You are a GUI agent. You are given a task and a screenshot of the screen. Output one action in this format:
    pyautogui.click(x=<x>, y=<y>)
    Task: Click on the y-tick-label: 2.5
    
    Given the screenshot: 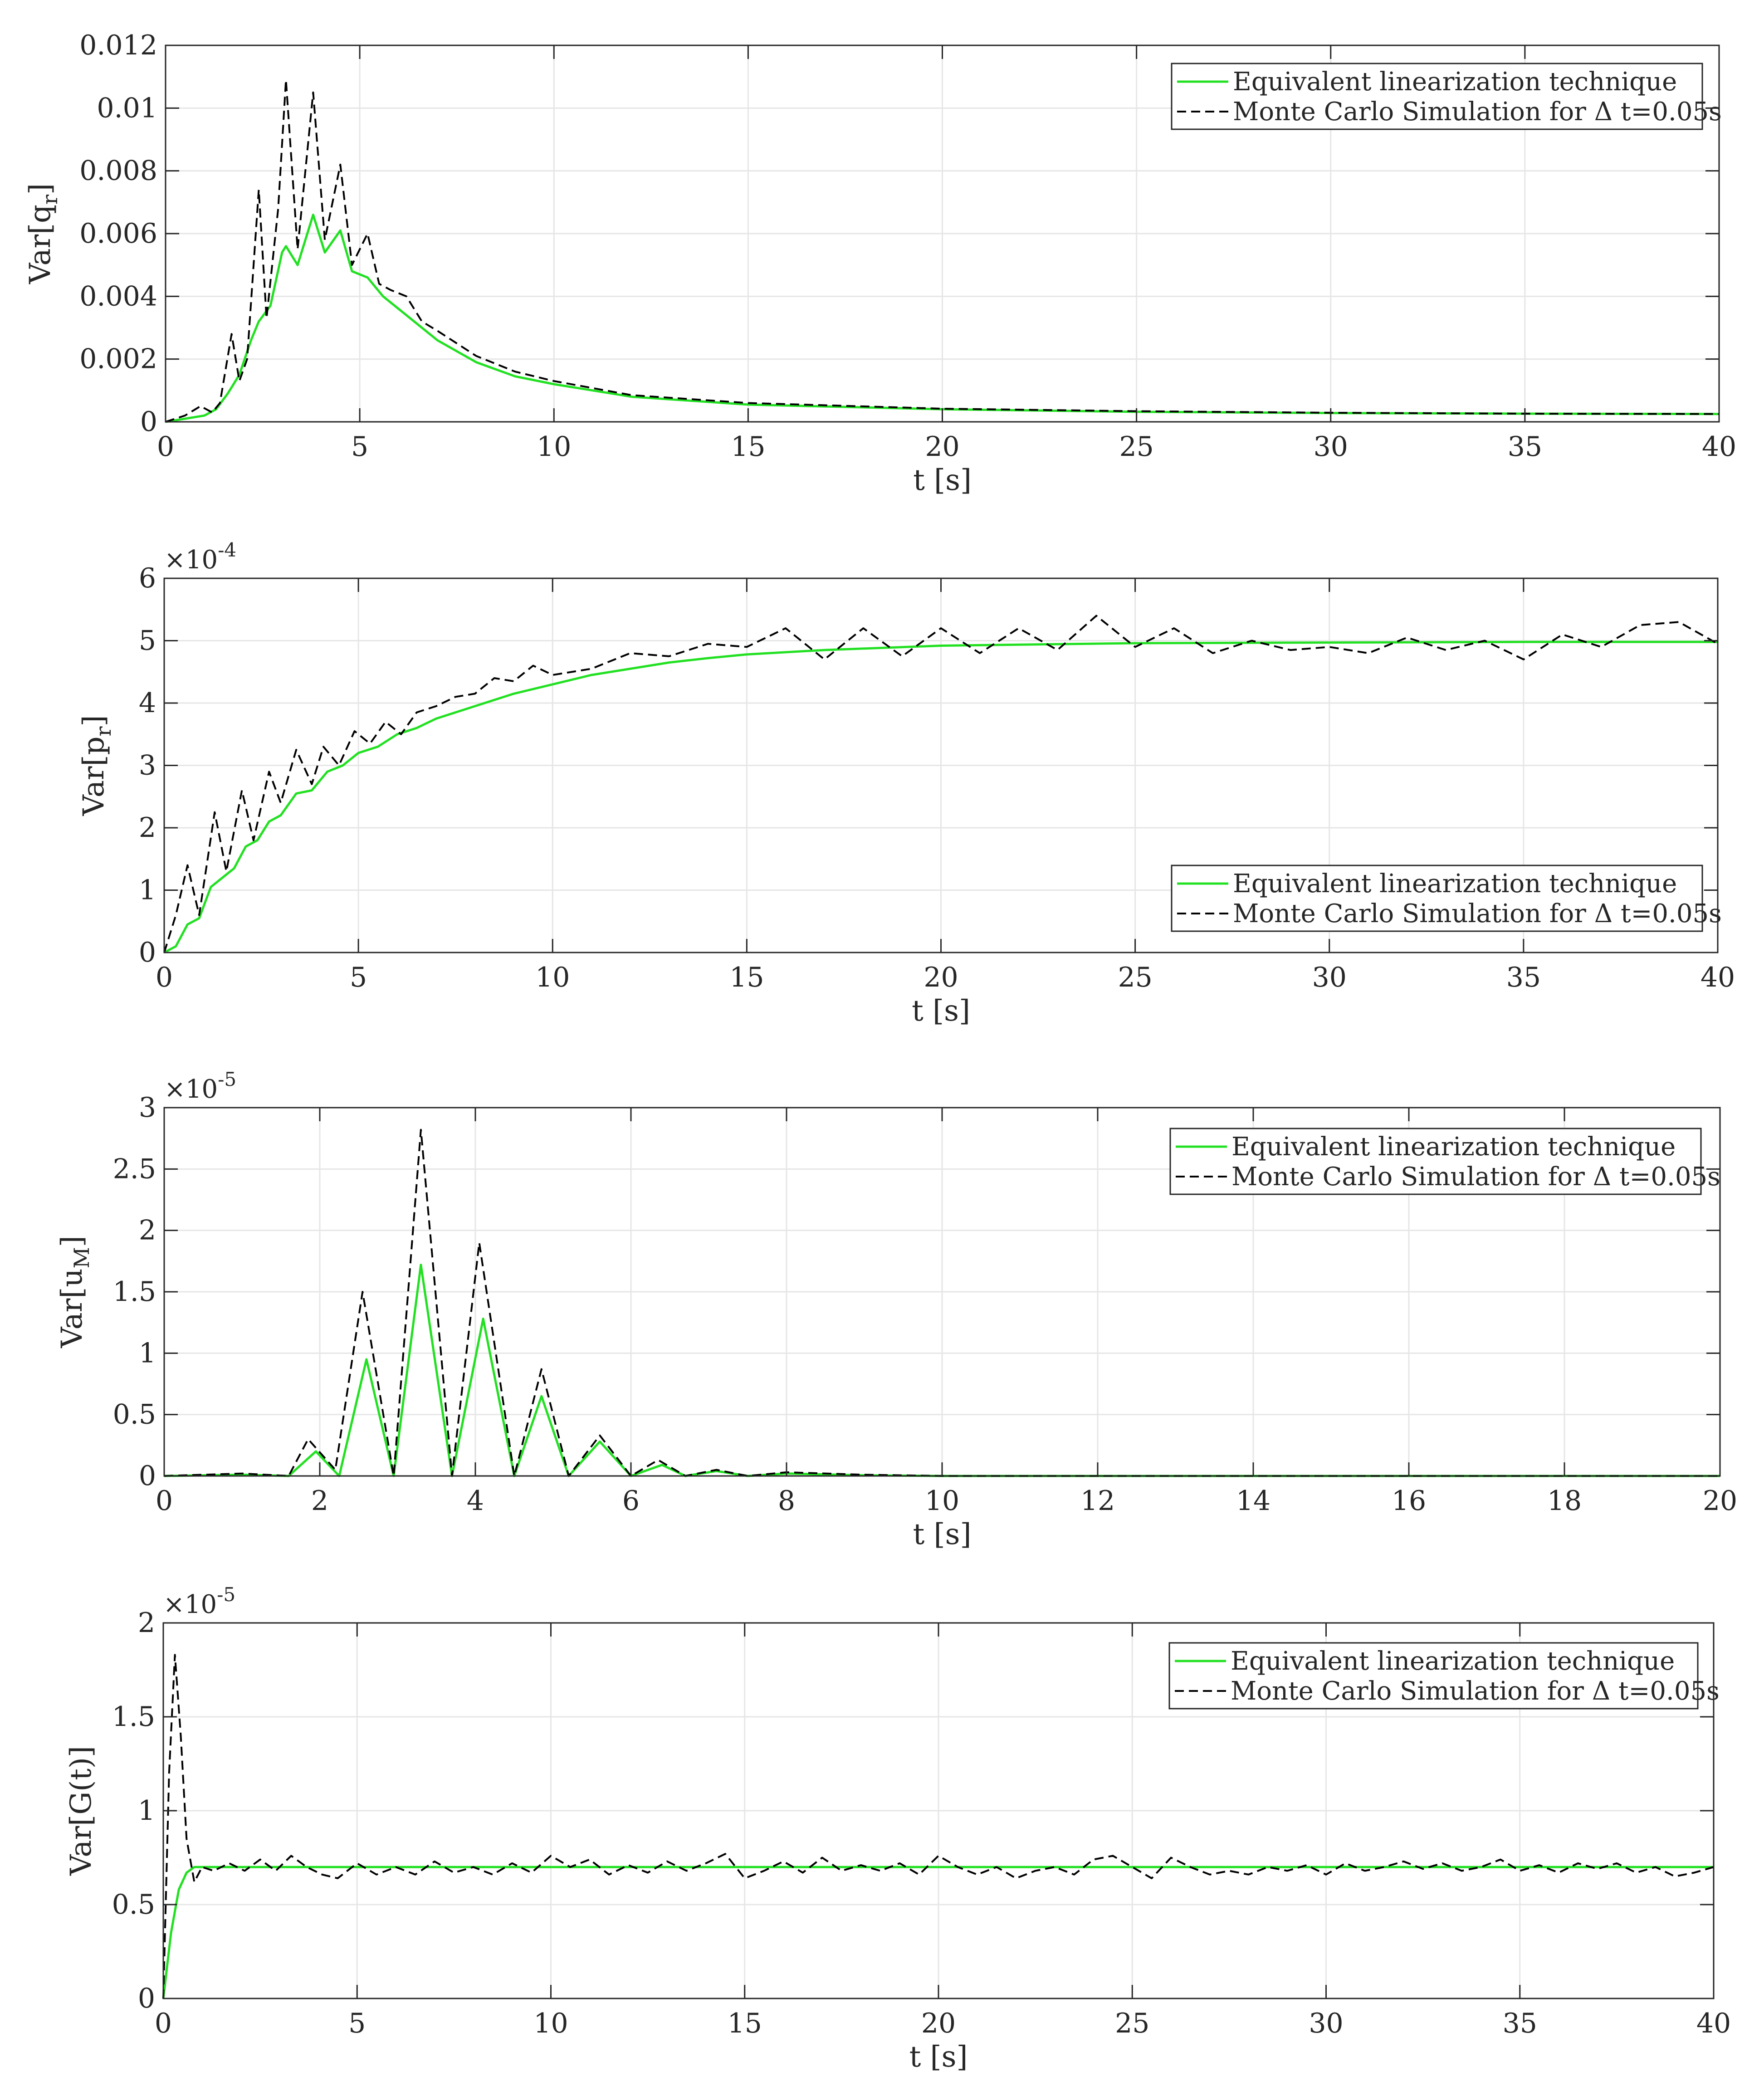 What is the action you would take?
    pyautogui.click(x=134, y=1169)
    